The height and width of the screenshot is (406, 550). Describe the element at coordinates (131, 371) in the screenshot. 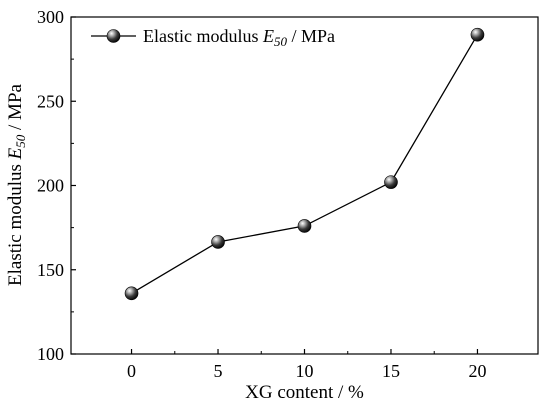

I see `x-tick-label: 0` at that location.